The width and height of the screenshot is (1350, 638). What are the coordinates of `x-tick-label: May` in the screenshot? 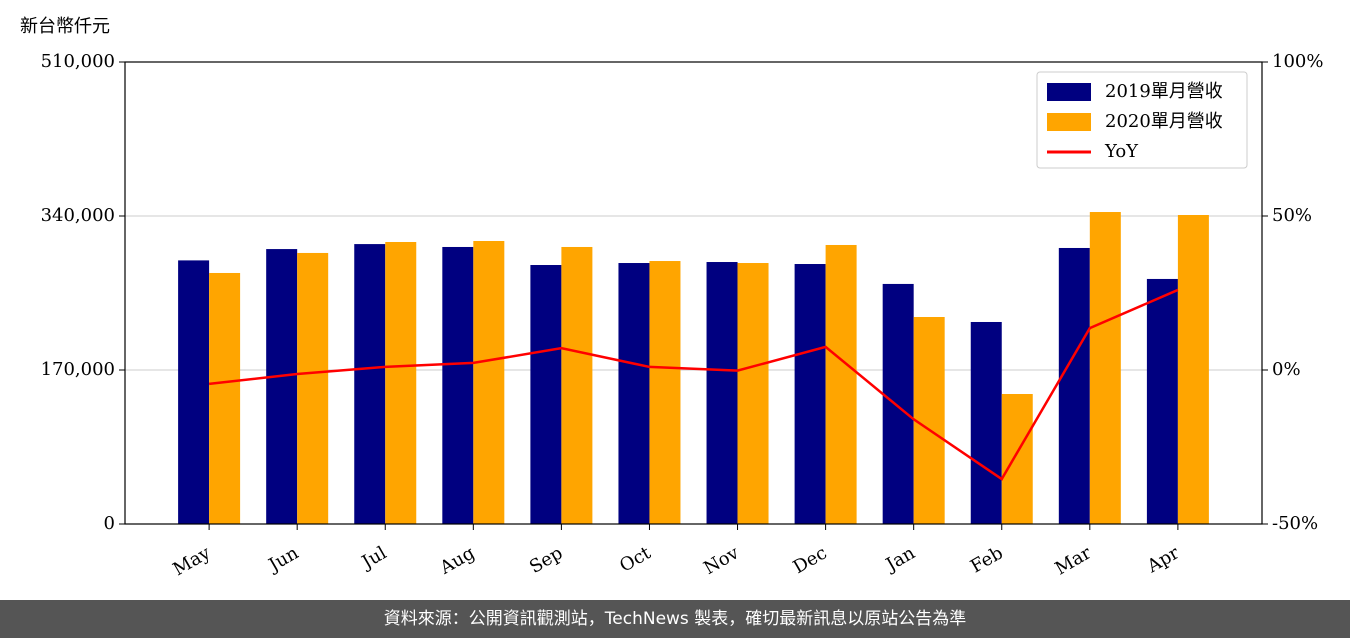 It's located at (192, 561).